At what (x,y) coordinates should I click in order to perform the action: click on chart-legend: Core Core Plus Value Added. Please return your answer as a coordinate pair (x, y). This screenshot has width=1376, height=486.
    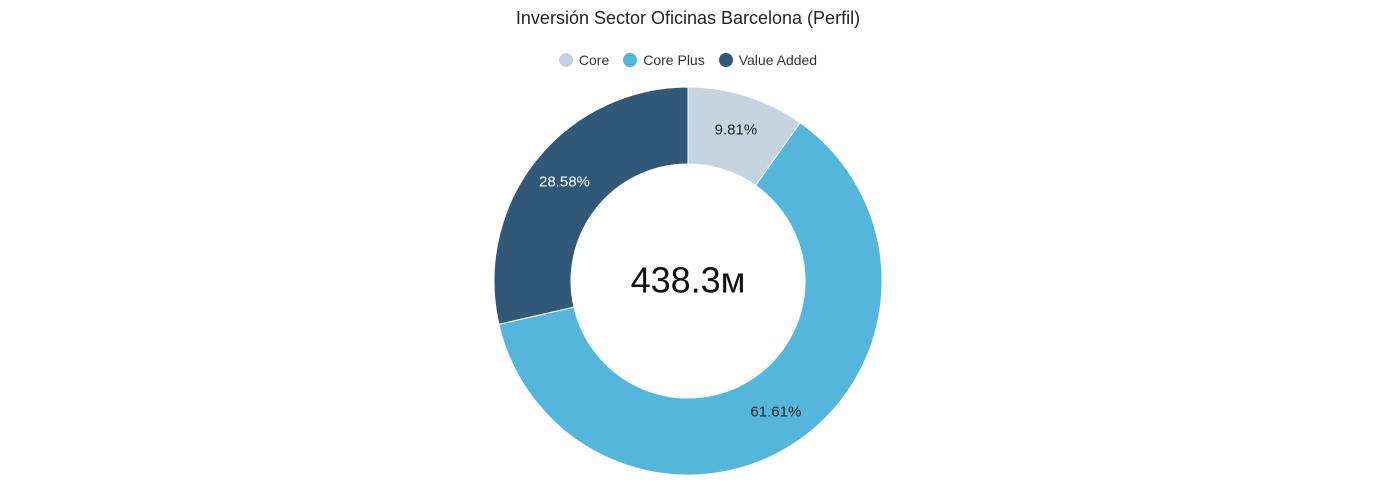
    Looking at the image, I should click on (688, 60).